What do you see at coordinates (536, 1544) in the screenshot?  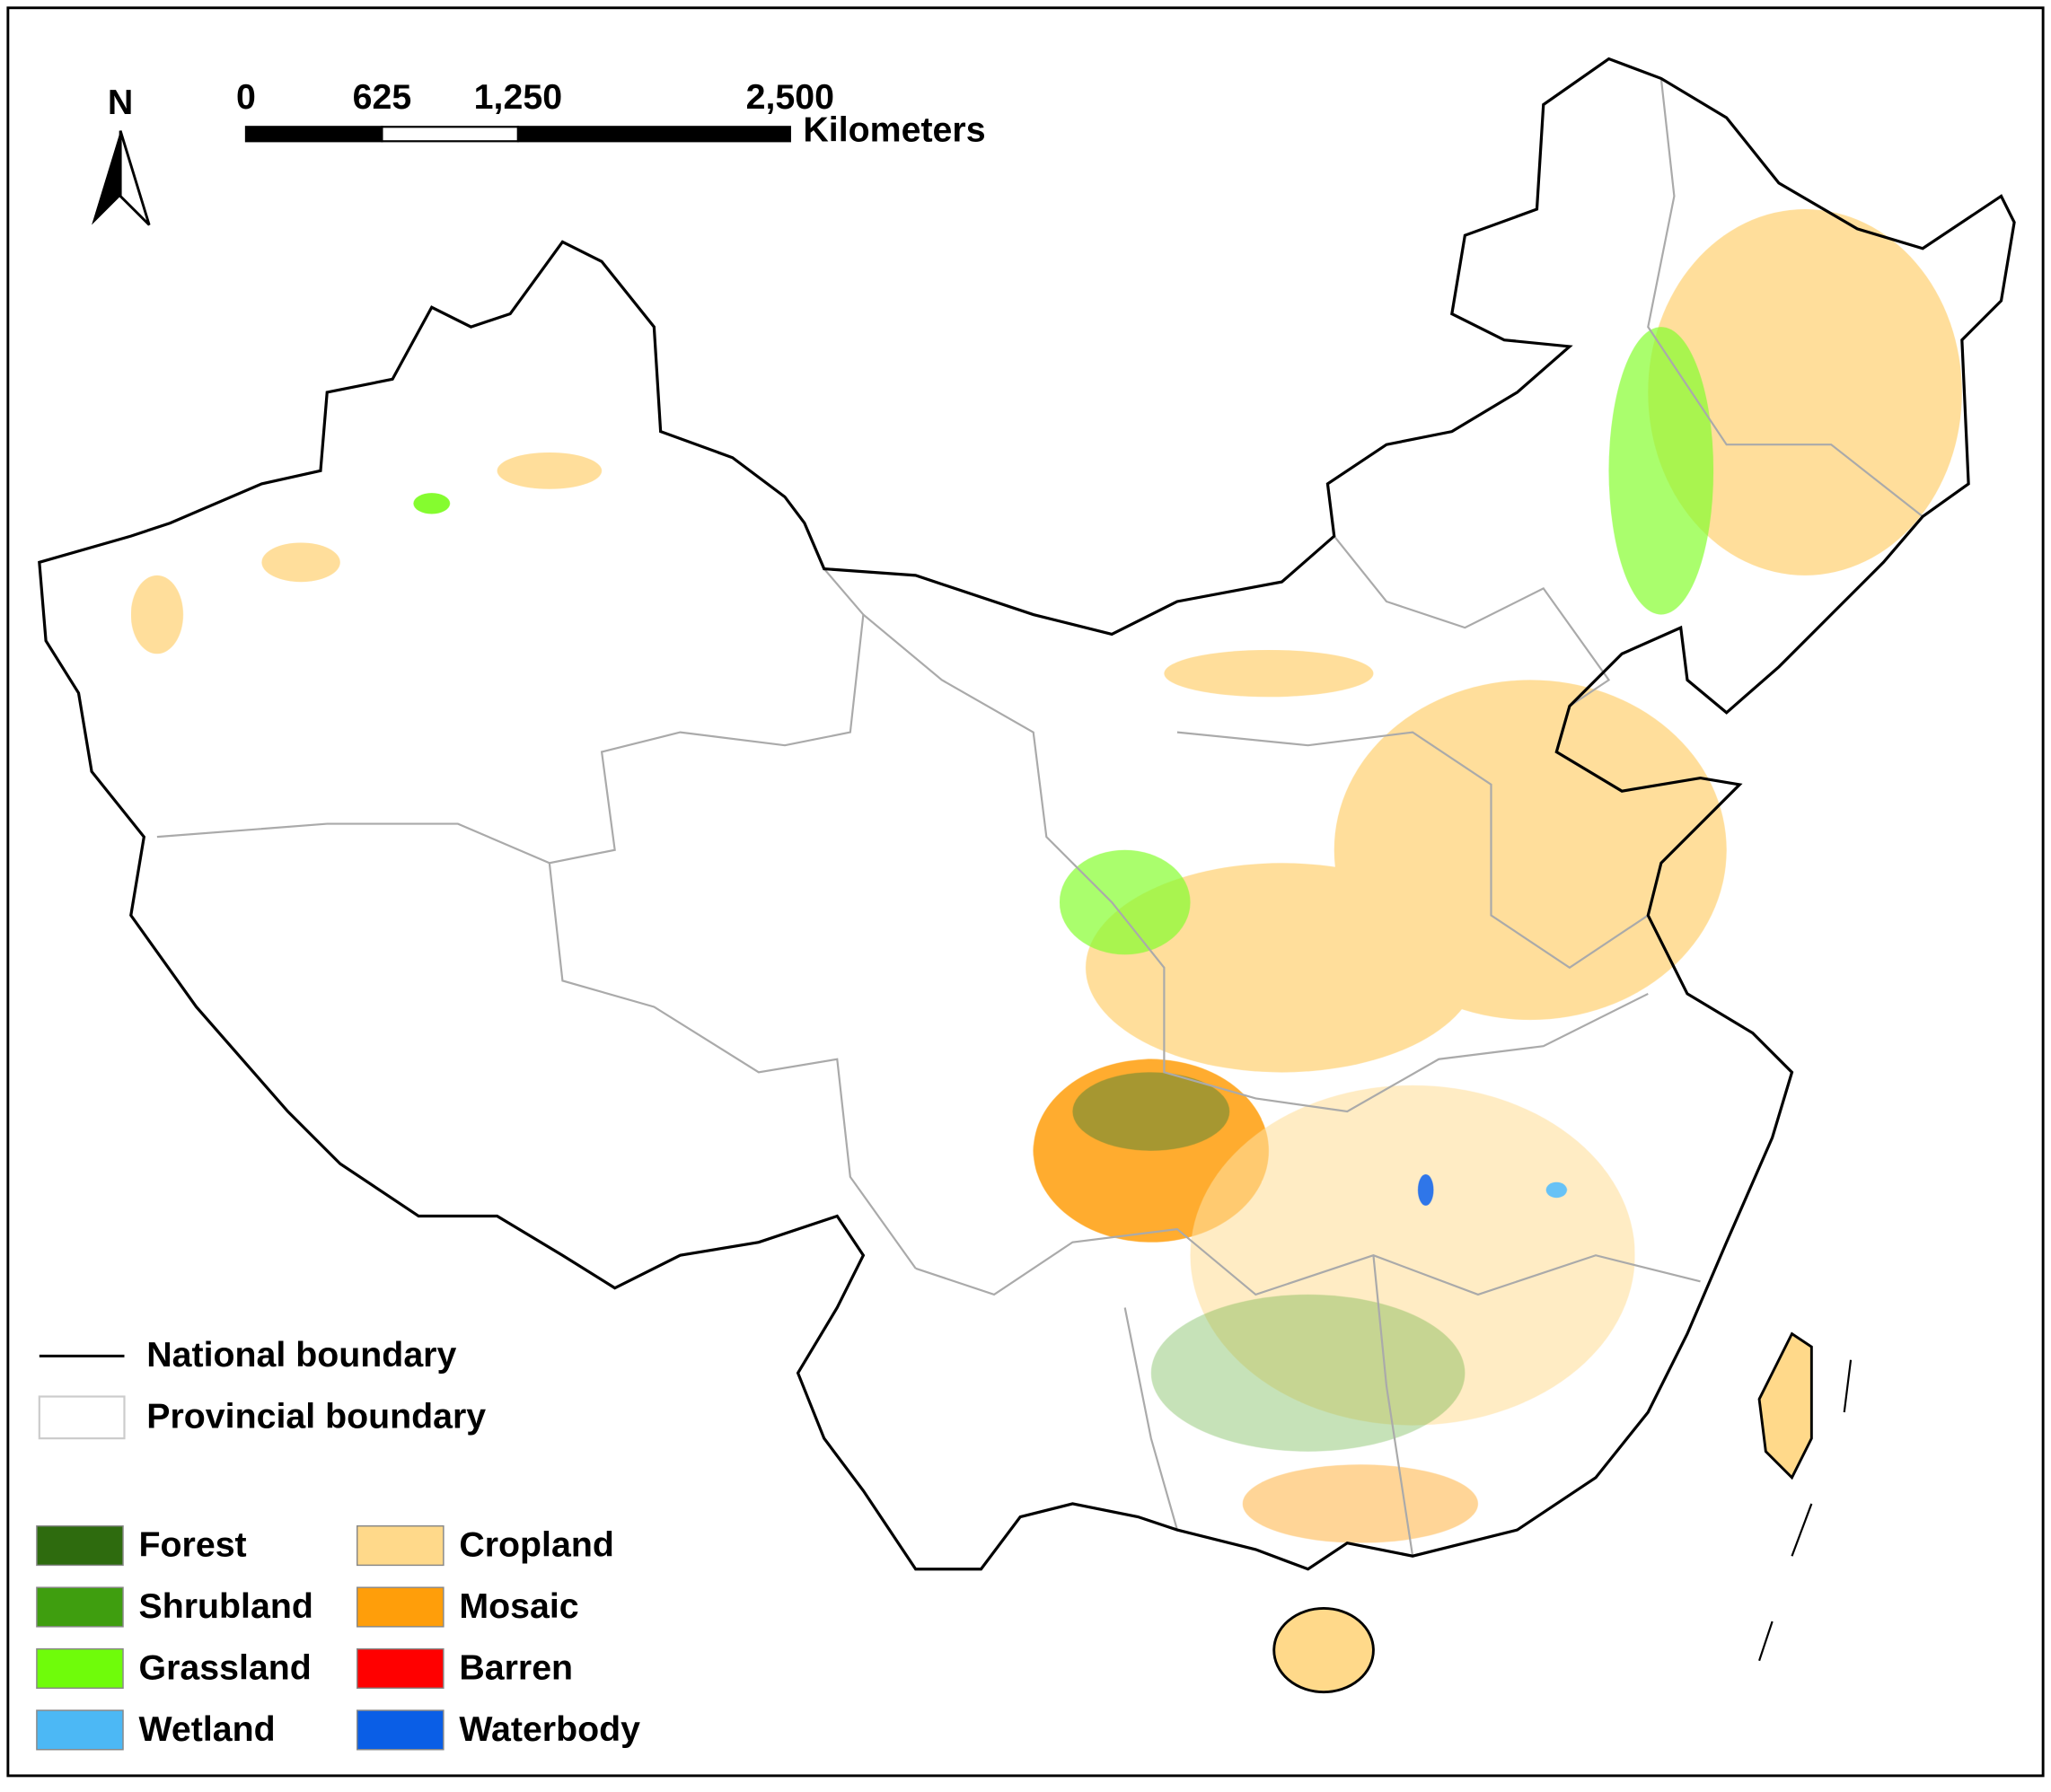 I see `legend-label: Cropland` at bounding box center [536, 1544].